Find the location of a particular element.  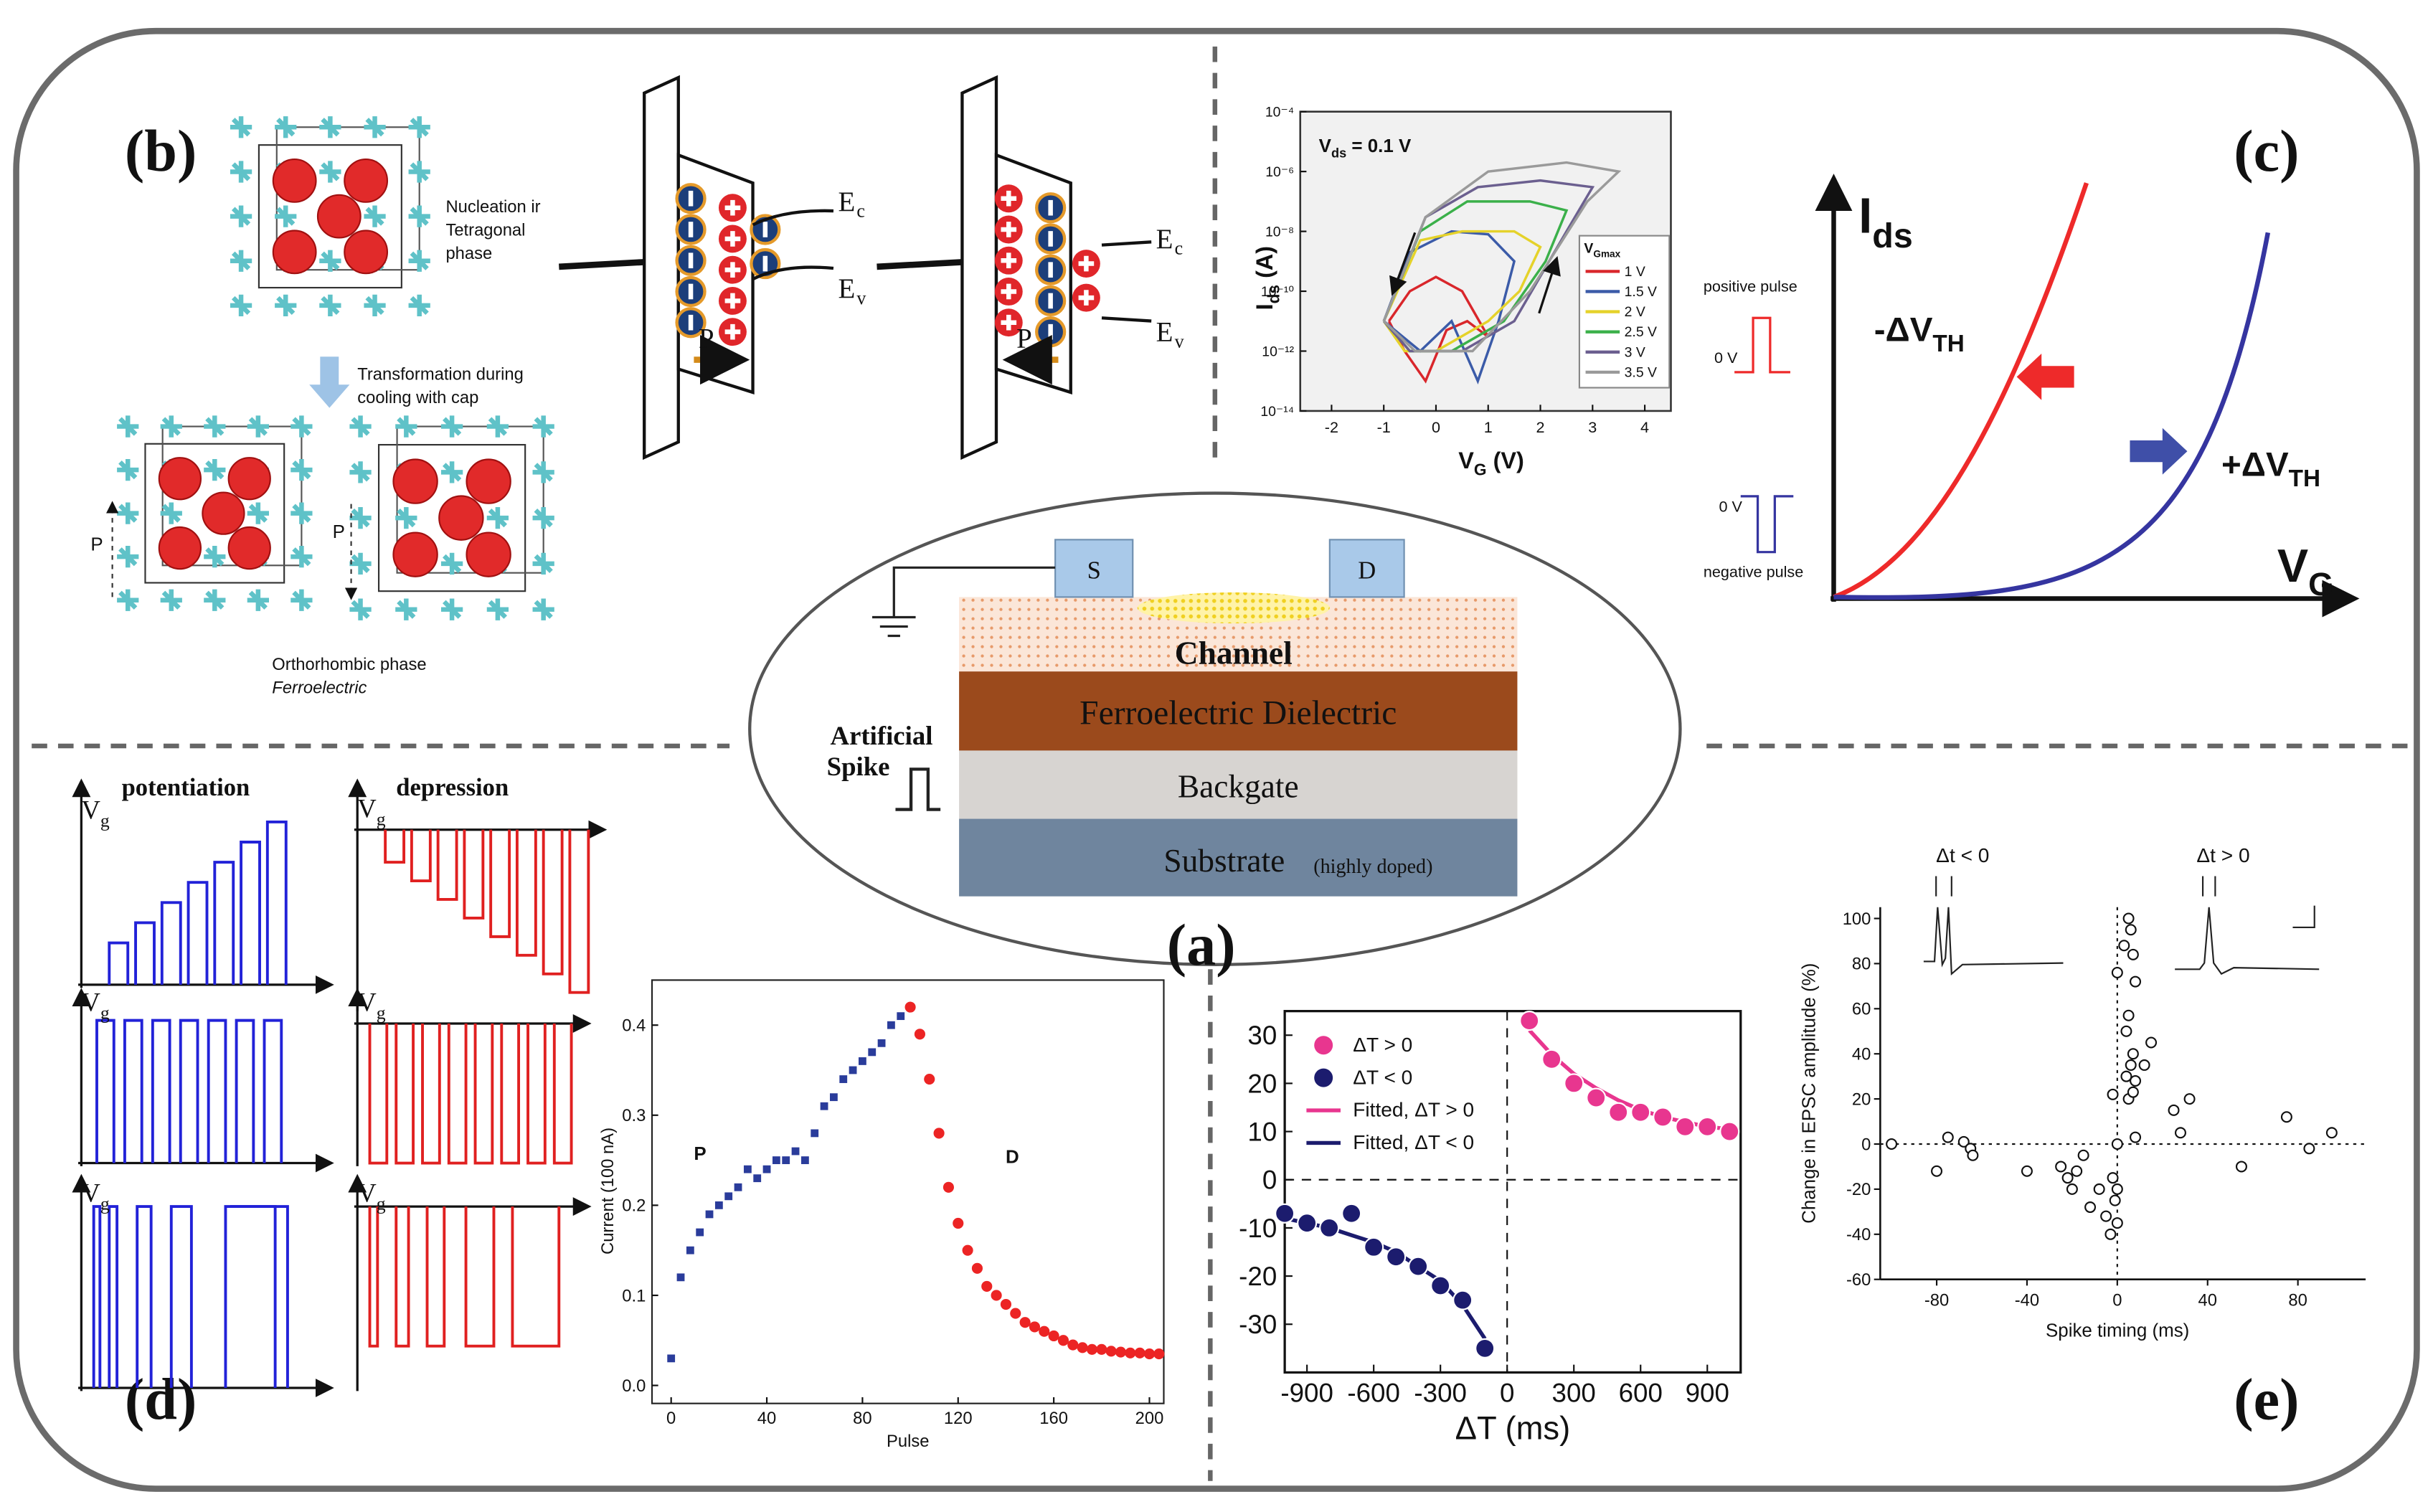

x-tick-label: 40 is located at coordinates (767, 1418).